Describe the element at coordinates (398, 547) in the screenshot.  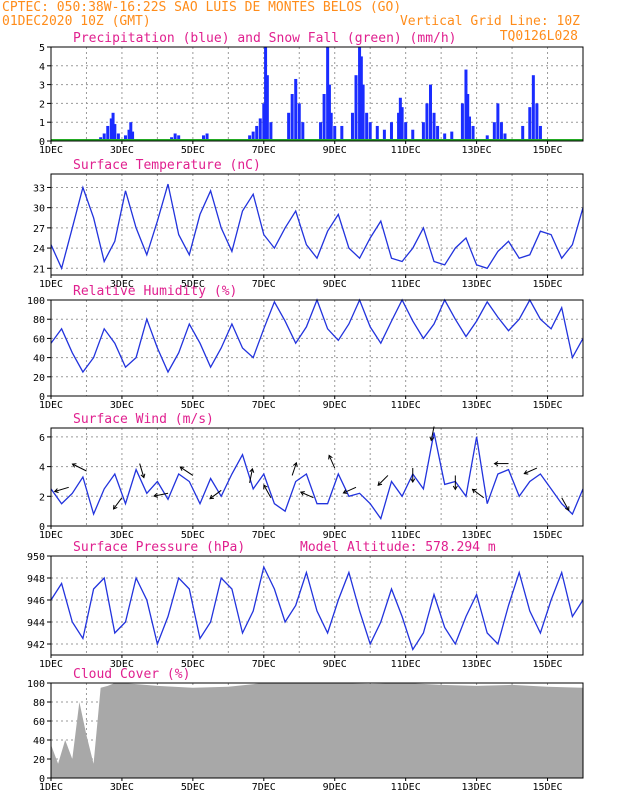
I see `panel-extra-pres: Model Altitude: 578.294 m` at that location.